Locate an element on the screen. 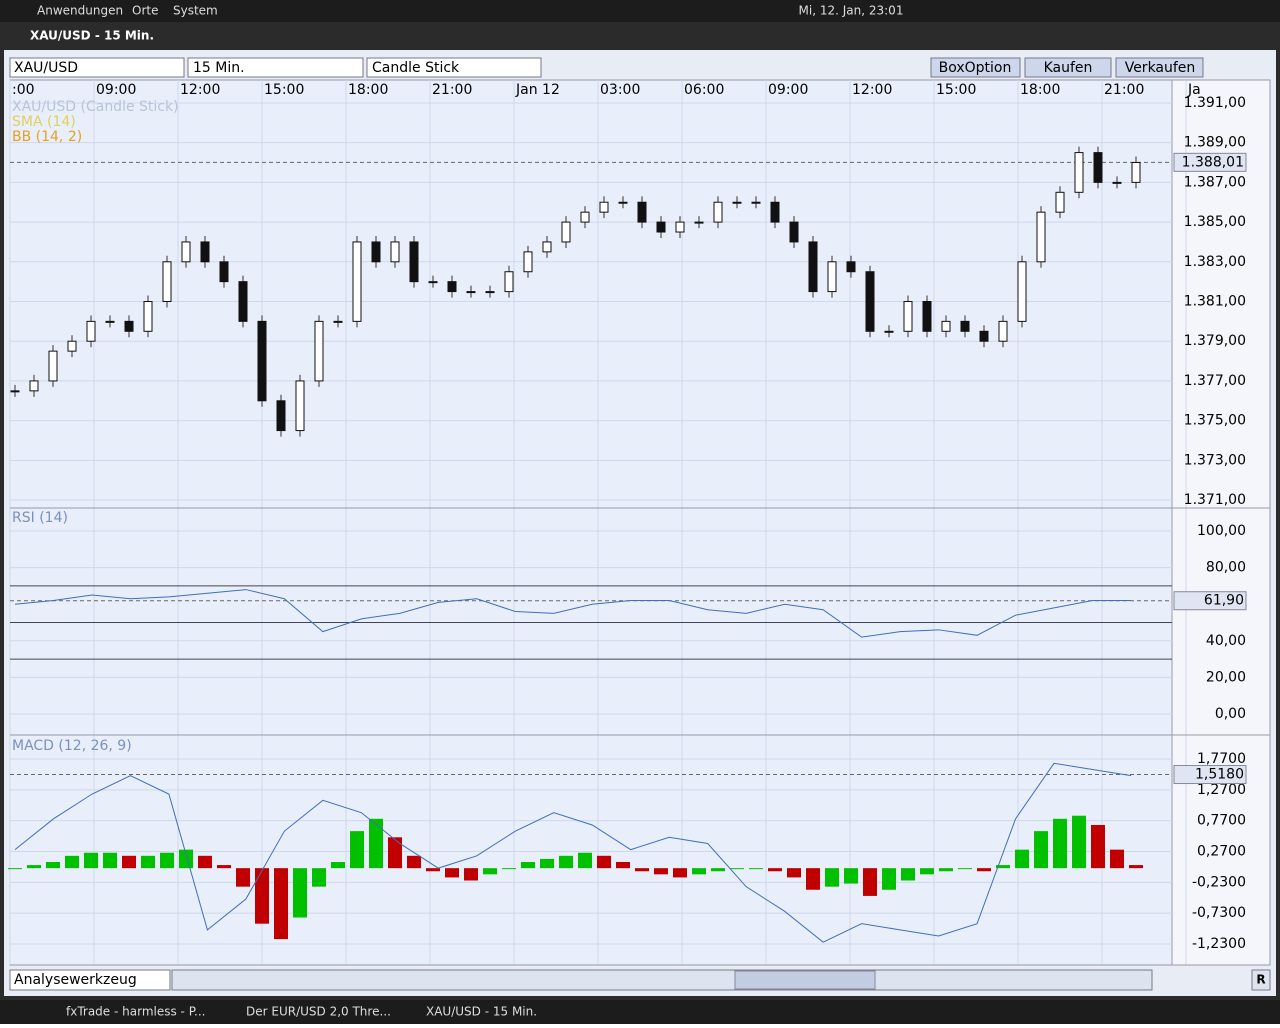 This screenshot has height=1028, width=1280. scrollbar is located at coordinates (662, 980).